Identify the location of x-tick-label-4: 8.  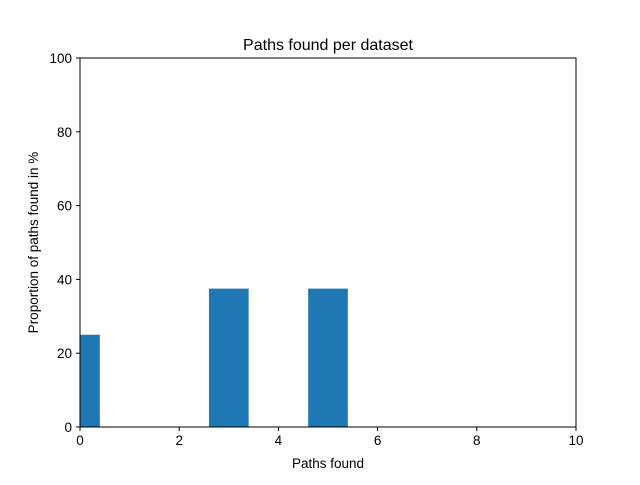
(477, 440).